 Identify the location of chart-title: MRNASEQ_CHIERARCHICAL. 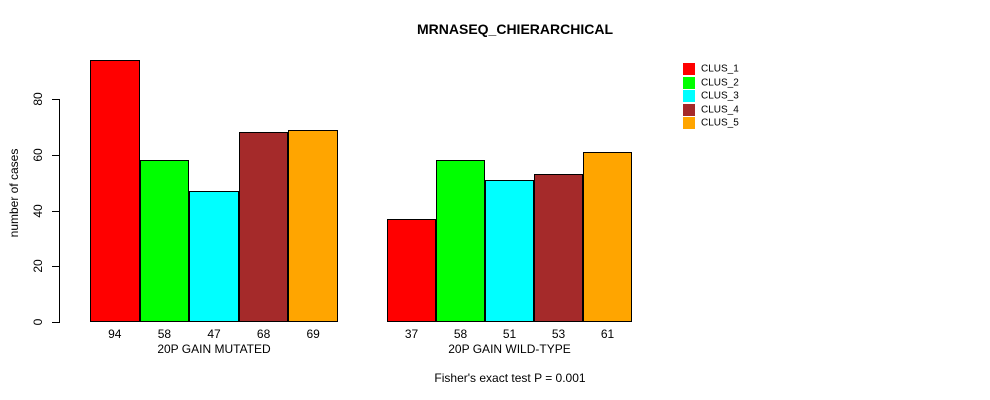
(515, 29).